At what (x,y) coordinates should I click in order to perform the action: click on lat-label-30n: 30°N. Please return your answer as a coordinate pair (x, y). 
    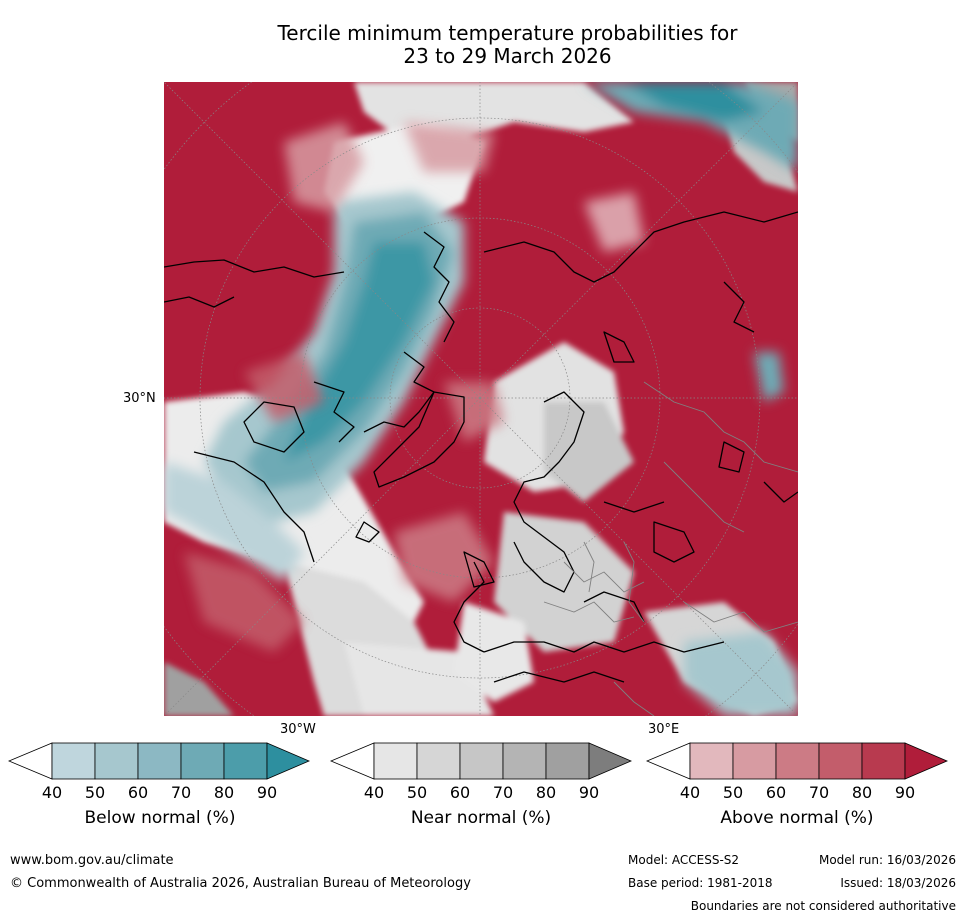
    Looking at the image, I should click on (139, 398).